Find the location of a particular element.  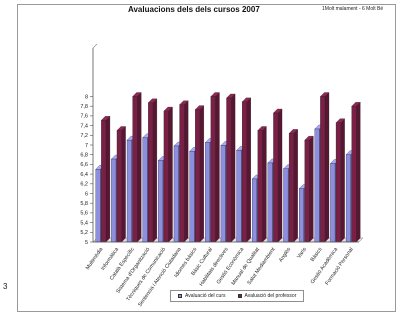

legend-item-course: Avaluació del curs is located at coordinates (202, 296).